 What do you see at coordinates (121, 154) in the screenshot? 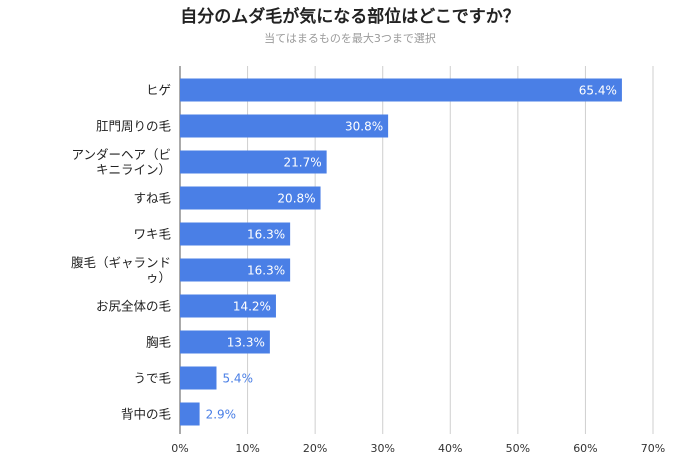
I see `category-label: アンダーヘア（ビ` at bounding box center [121, 154].